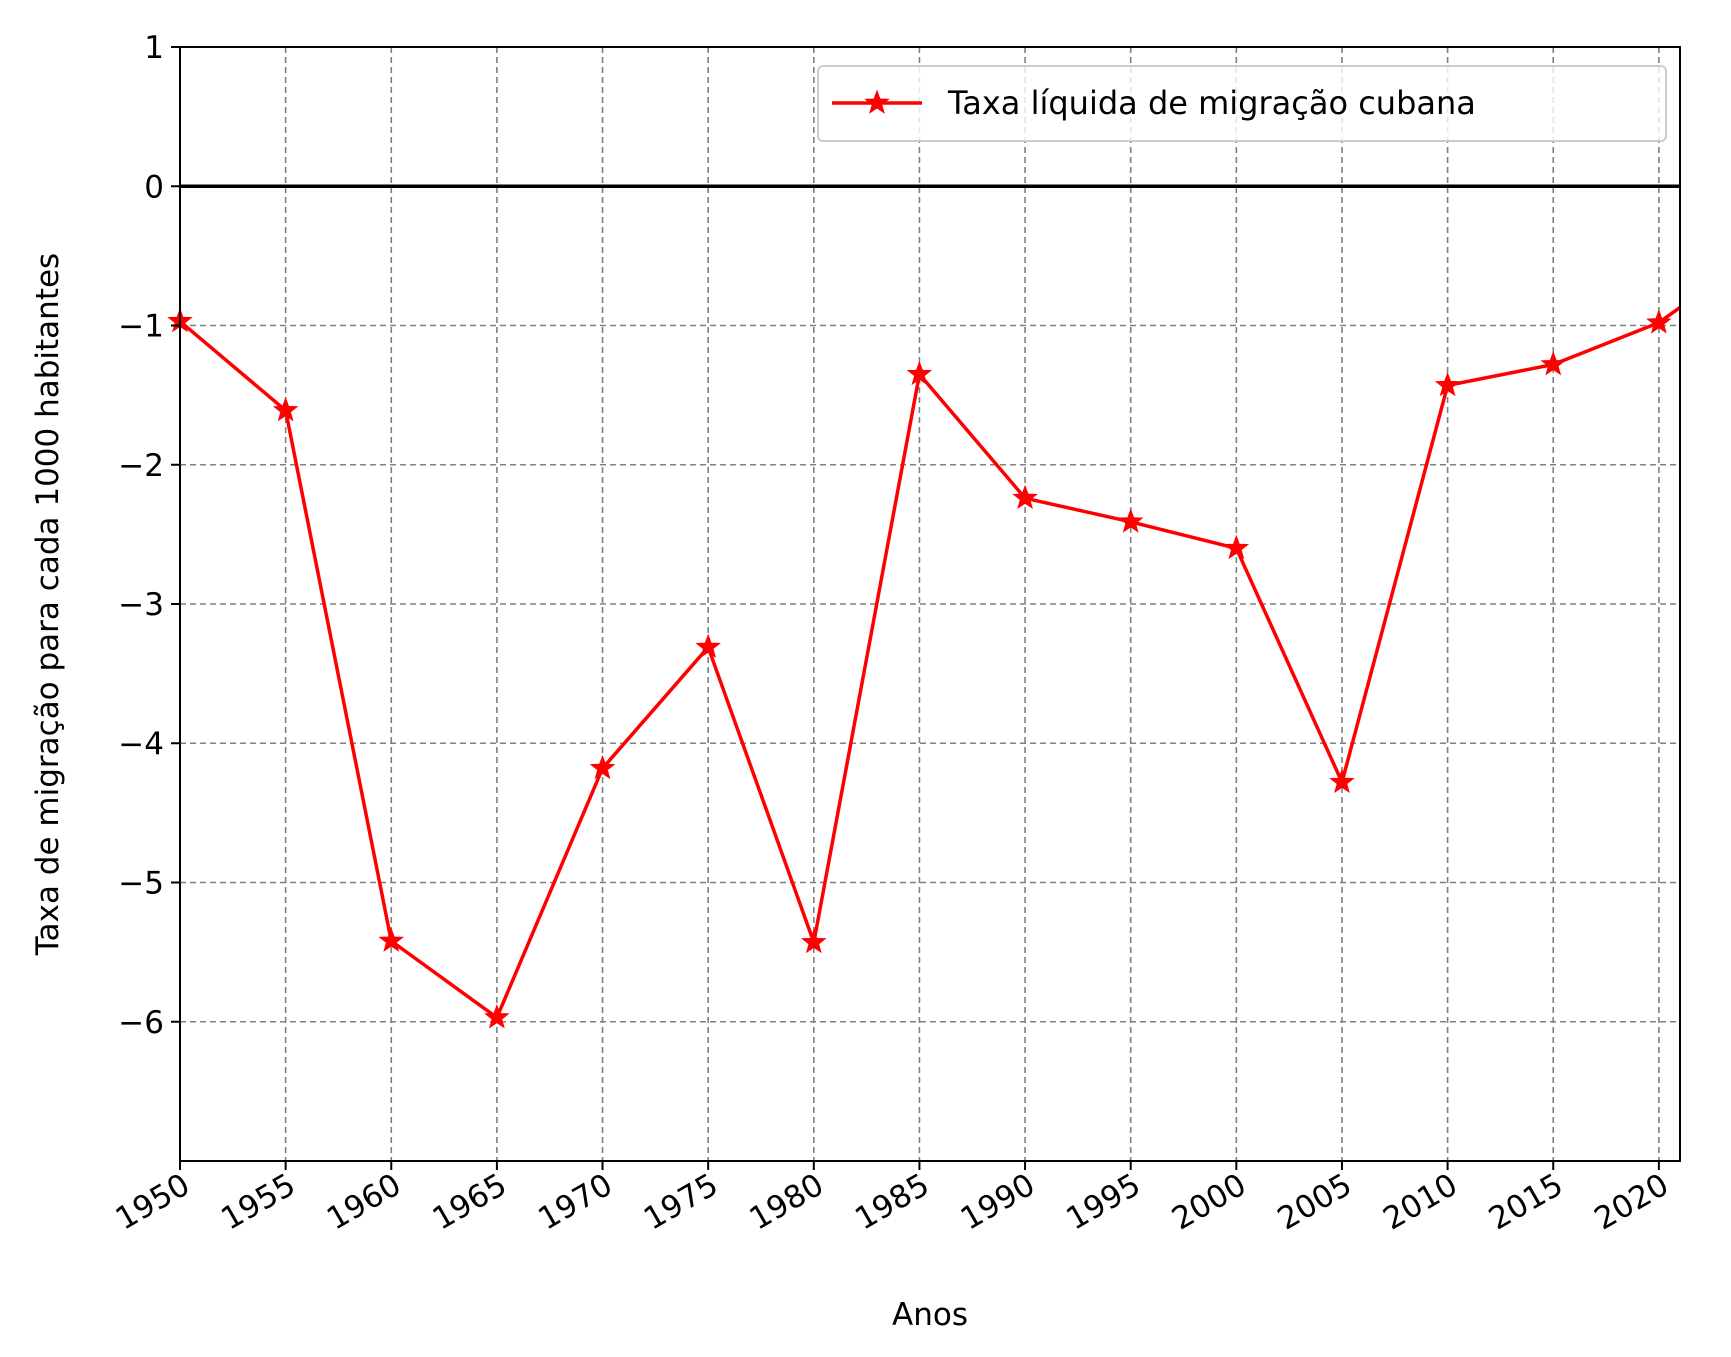  What do you see at coordinates (1130, 520) in the screenshot?
I see `data-point-1995` at bounding box center [1130, 520].